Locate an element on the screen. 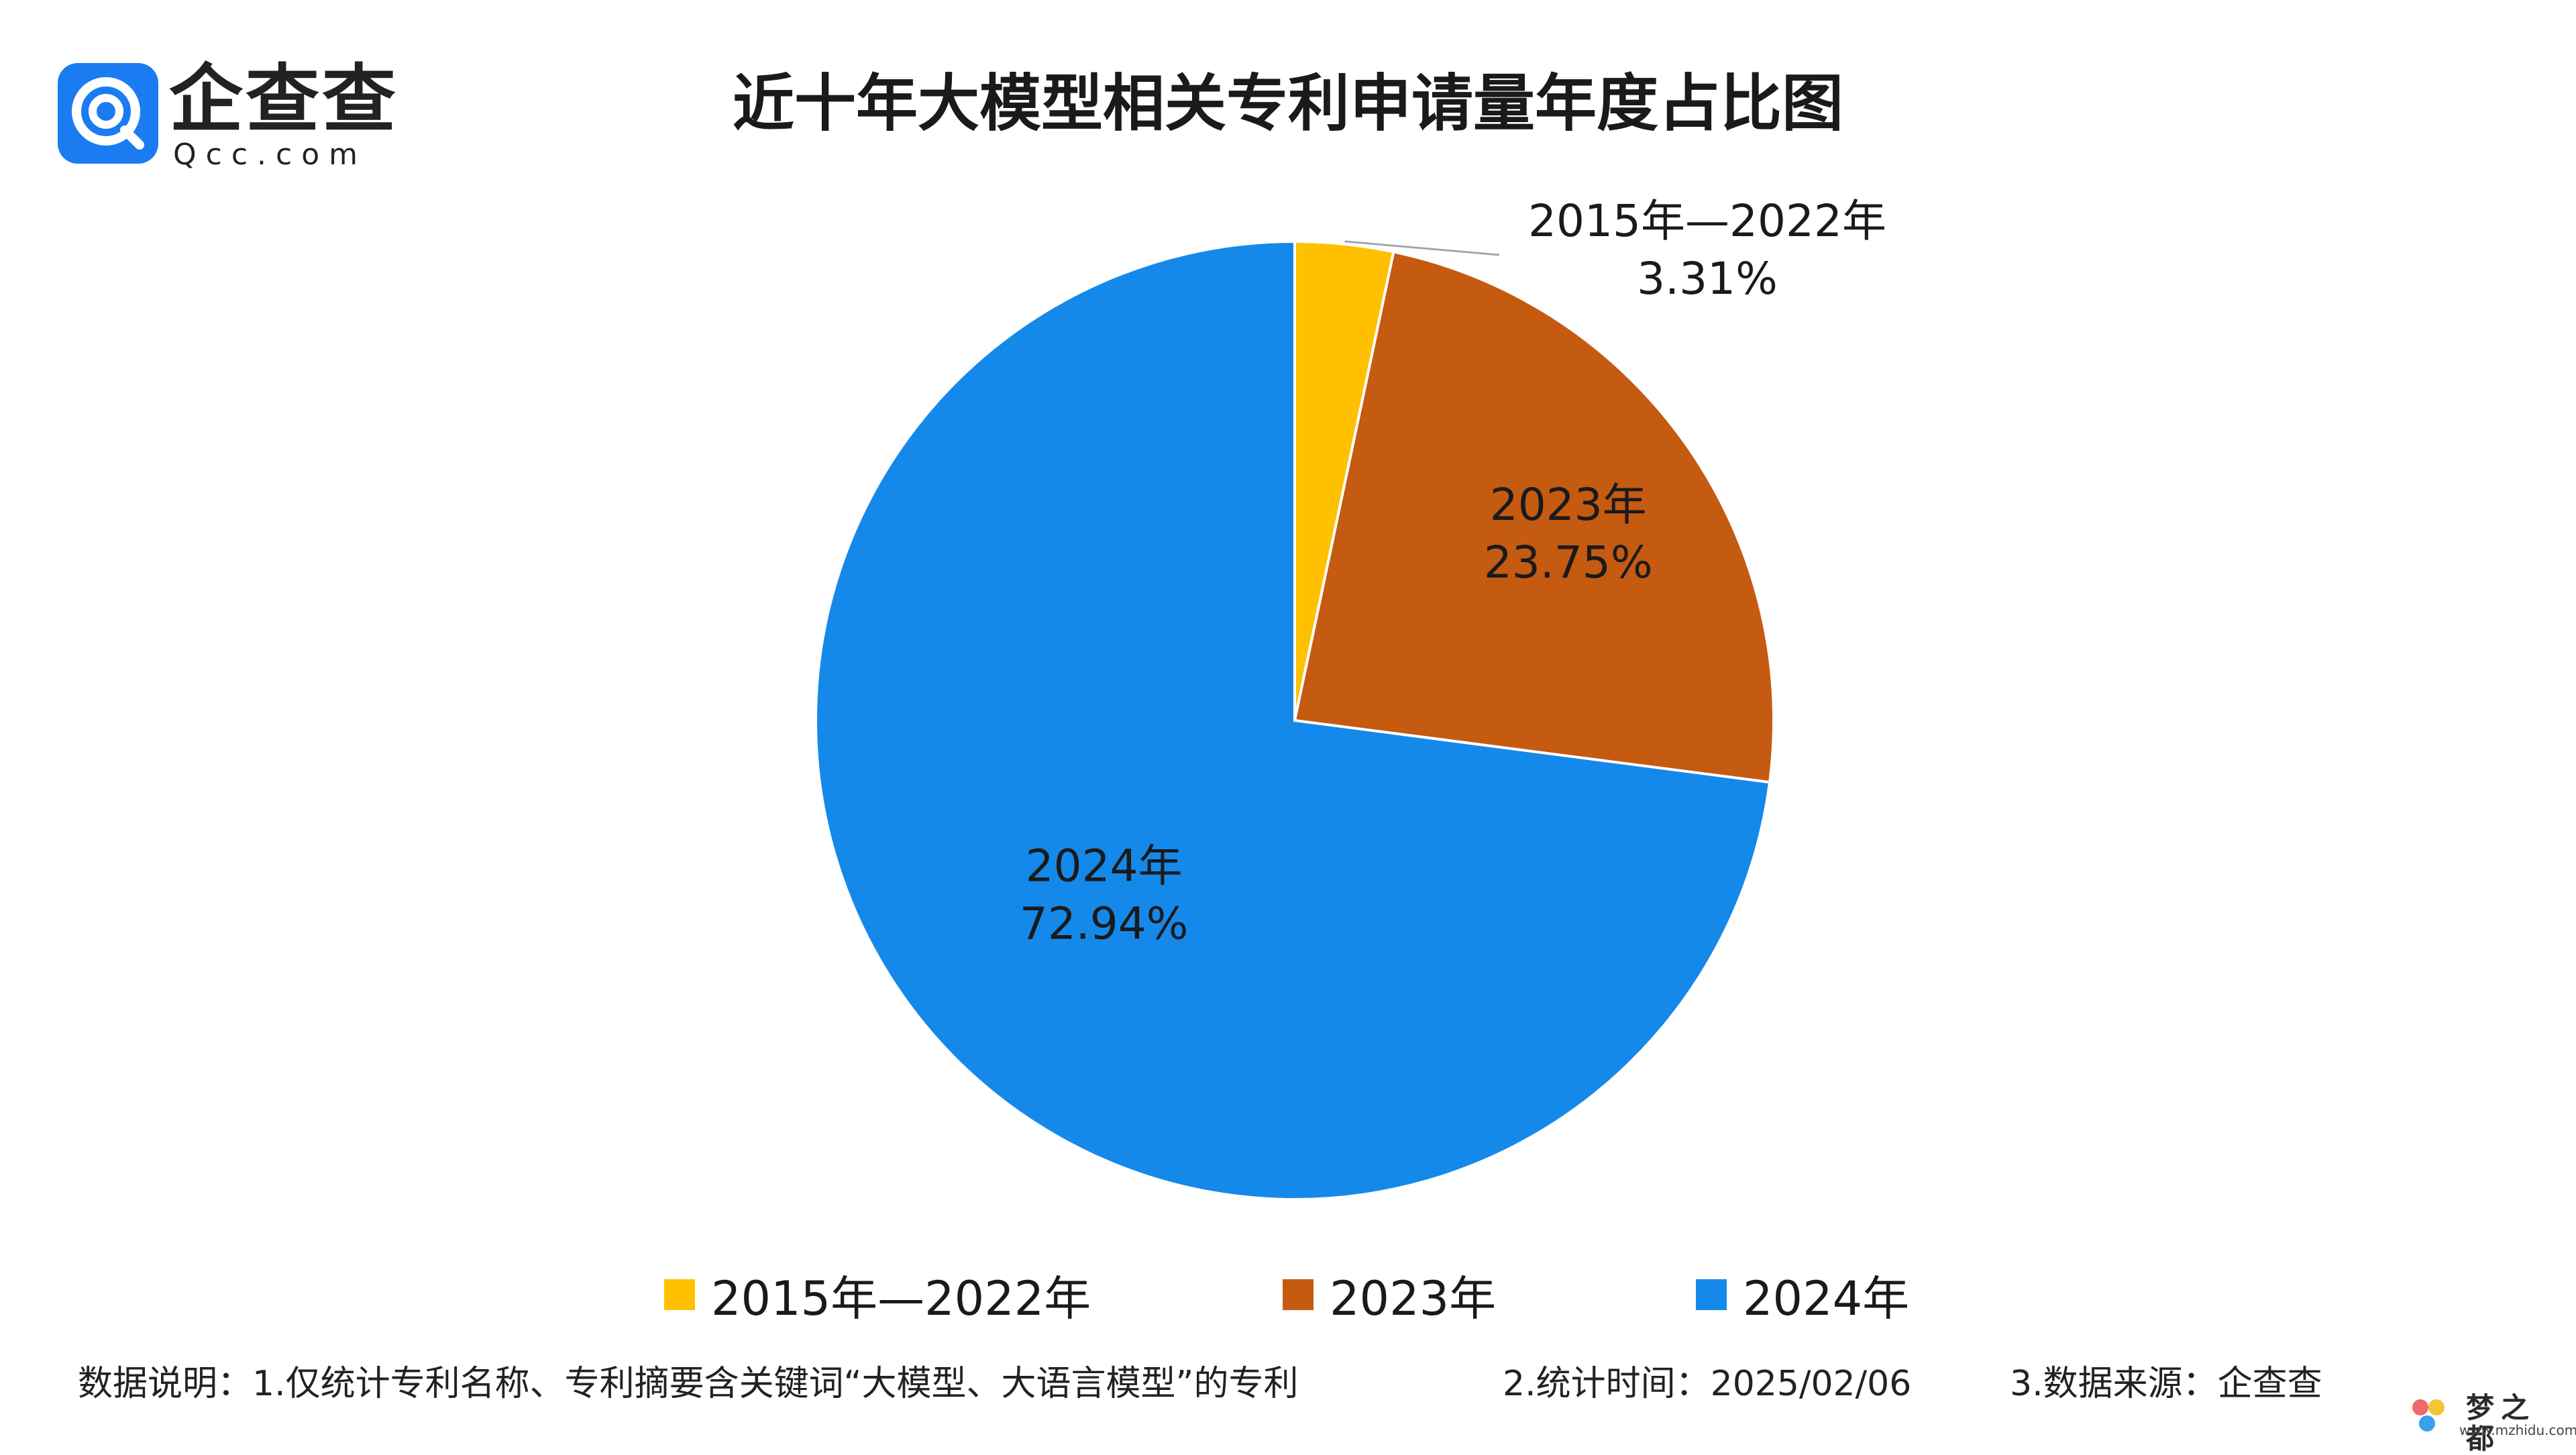 This screenshot has height=1455, width=2576. data-label-category: 2023年 is located at coordinates (1568, 505).